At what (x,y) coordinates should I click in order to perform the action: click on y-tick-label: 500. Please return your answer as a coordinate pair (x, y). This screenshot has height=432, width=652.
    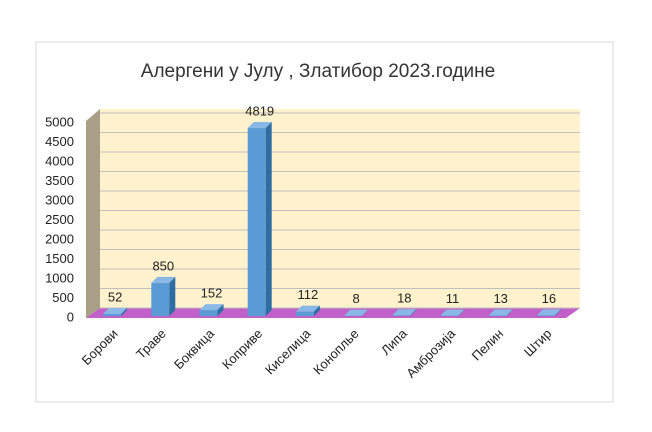
    Looking at the image, I should click on (63, 297).